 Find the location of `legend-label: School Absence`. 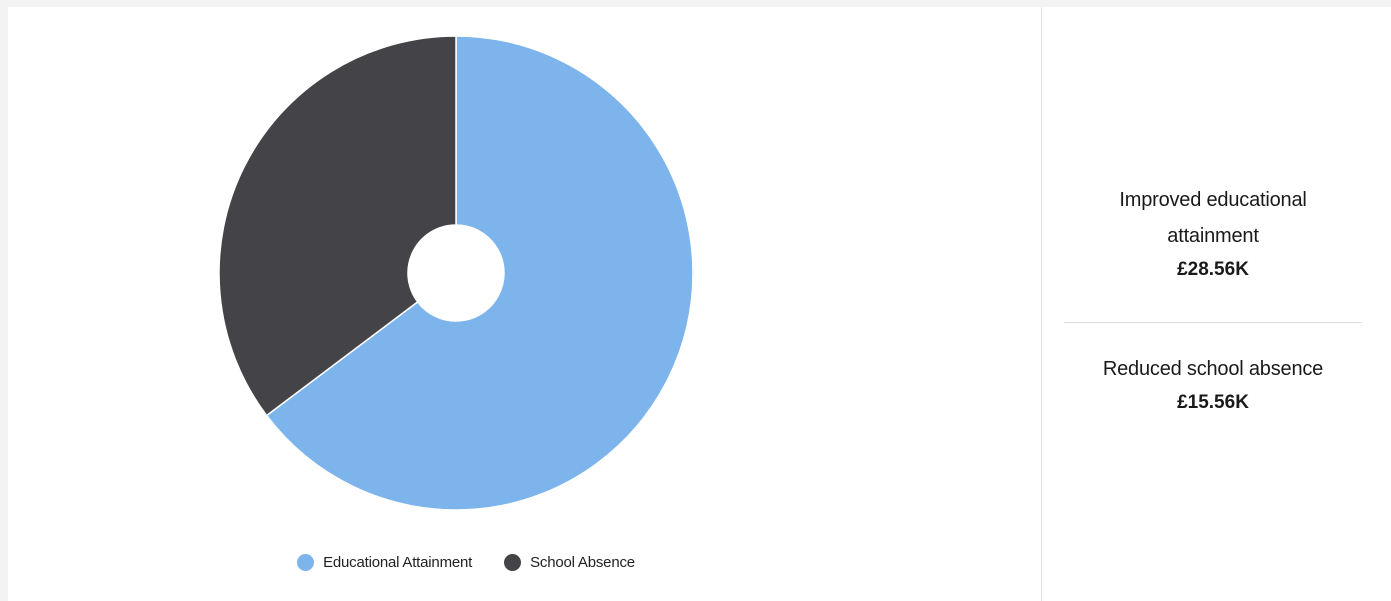

legend-label: School Absence is located at coordinates (582, 562).